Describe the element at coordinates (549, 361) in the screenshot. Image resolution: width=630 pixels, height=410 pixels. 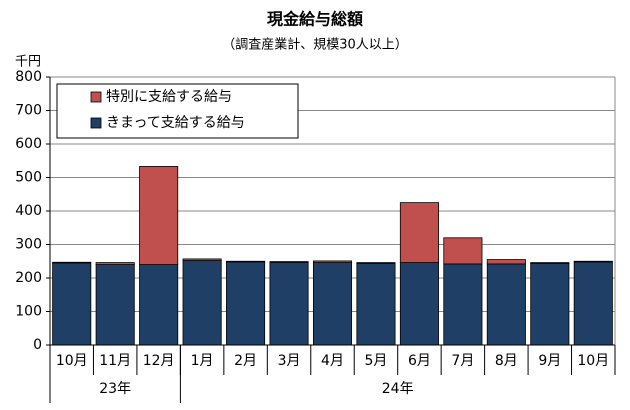
I see `x-tick-label: 9月` at that location.